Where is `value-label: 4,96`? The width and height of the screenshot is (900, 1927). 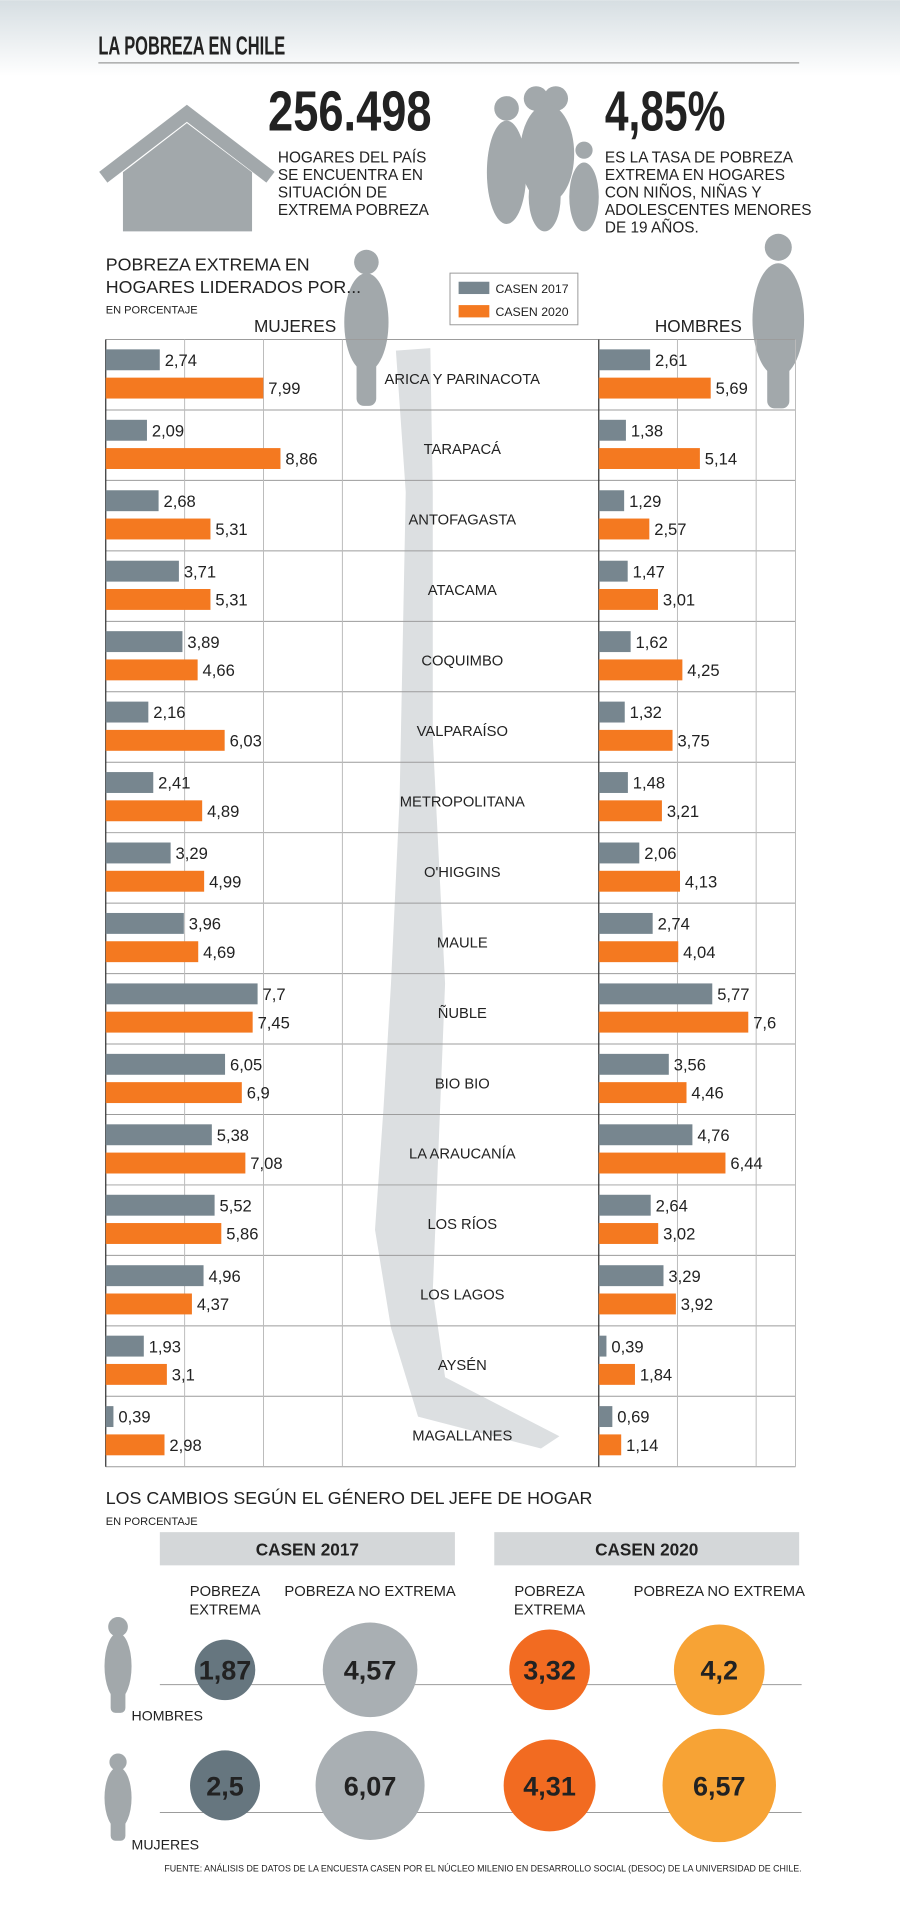
value-label: 4,96 is located at coordinates (224, 1276).